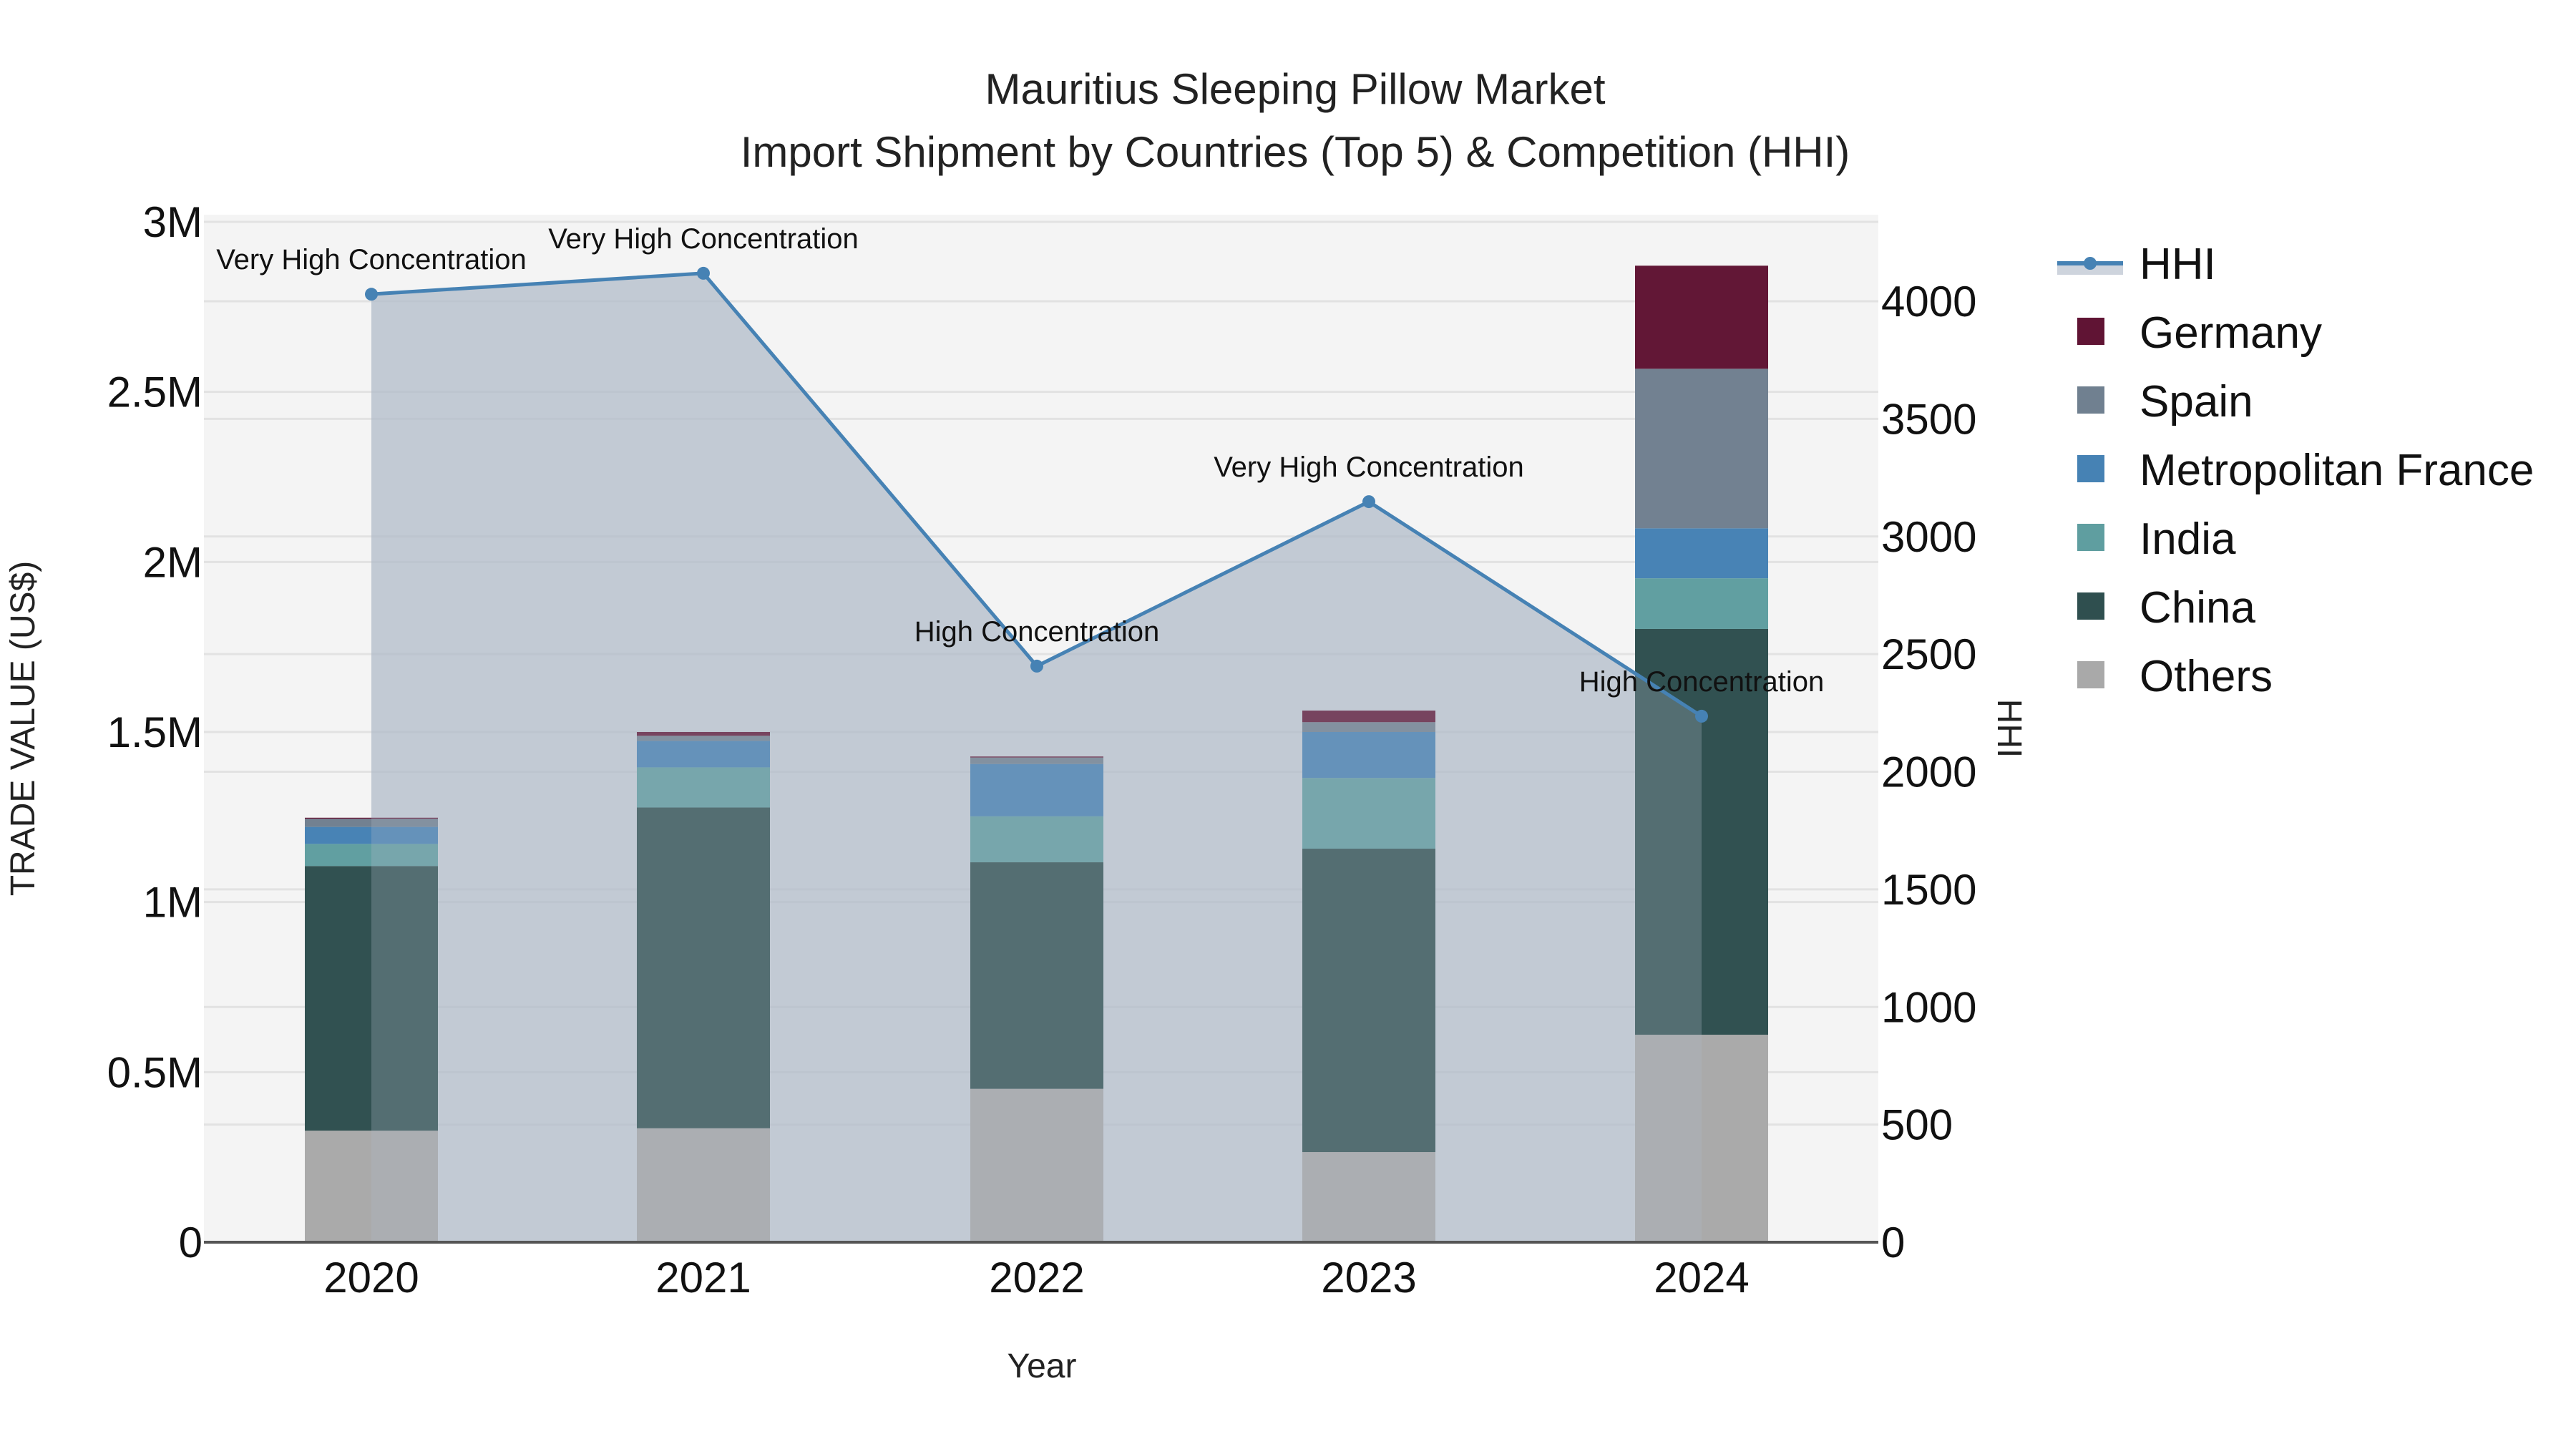 The width and height of the screenshot is (2576, 1449). Describe the element at coordinates (1928, 654) in the screenshot. I see `y2-tick-label: 2500` at that location.